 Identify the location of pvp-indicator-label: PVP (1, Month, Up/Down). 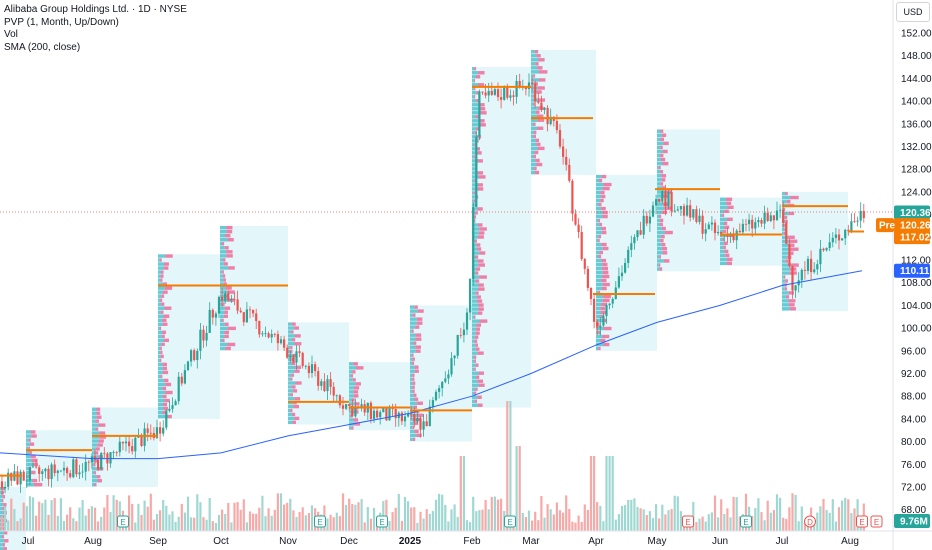
(61, 22).